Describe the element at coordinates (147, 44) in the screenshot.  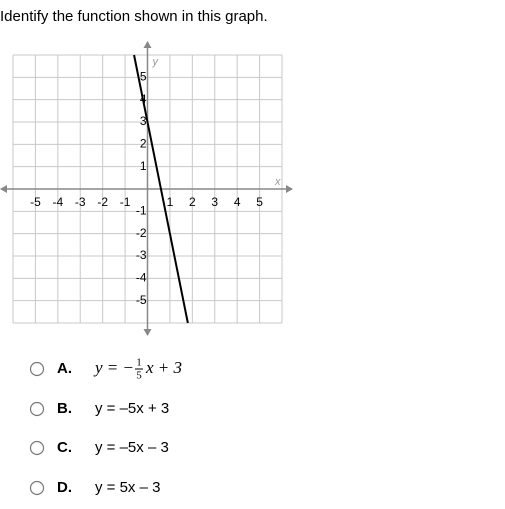
I see `y-arrow-top` at that location.